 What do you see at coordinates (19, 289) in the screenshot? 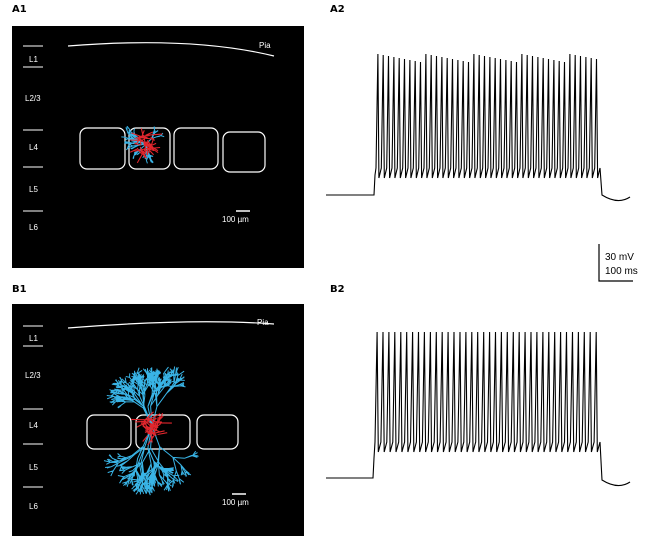
I see `panel-label-b1: B1` at bounding box center [19, 289].